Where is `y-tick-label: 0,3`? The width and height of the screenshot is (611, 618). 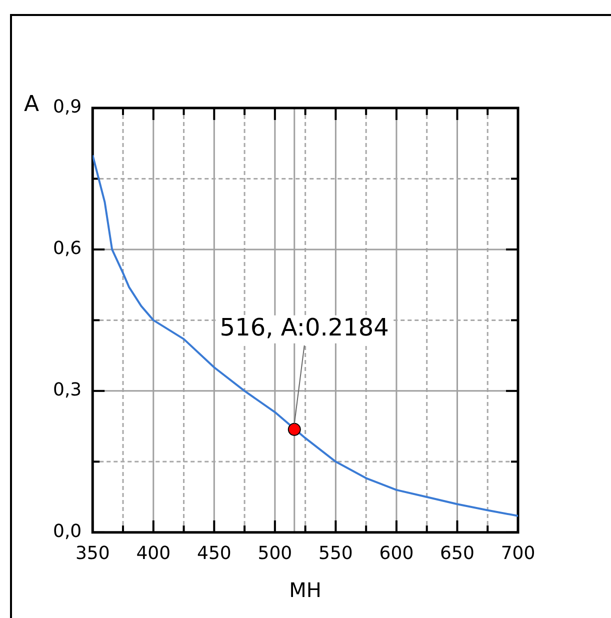
y-tick-label: 0,3 is located at coordinates (67, 390).